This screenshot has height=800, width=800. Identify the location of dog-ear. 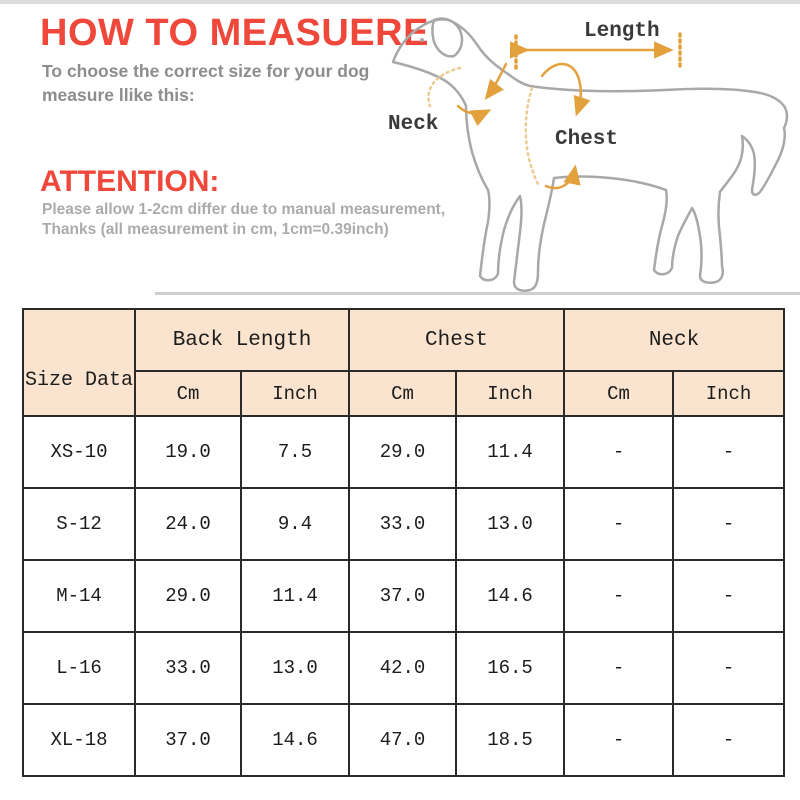
(447, 37).